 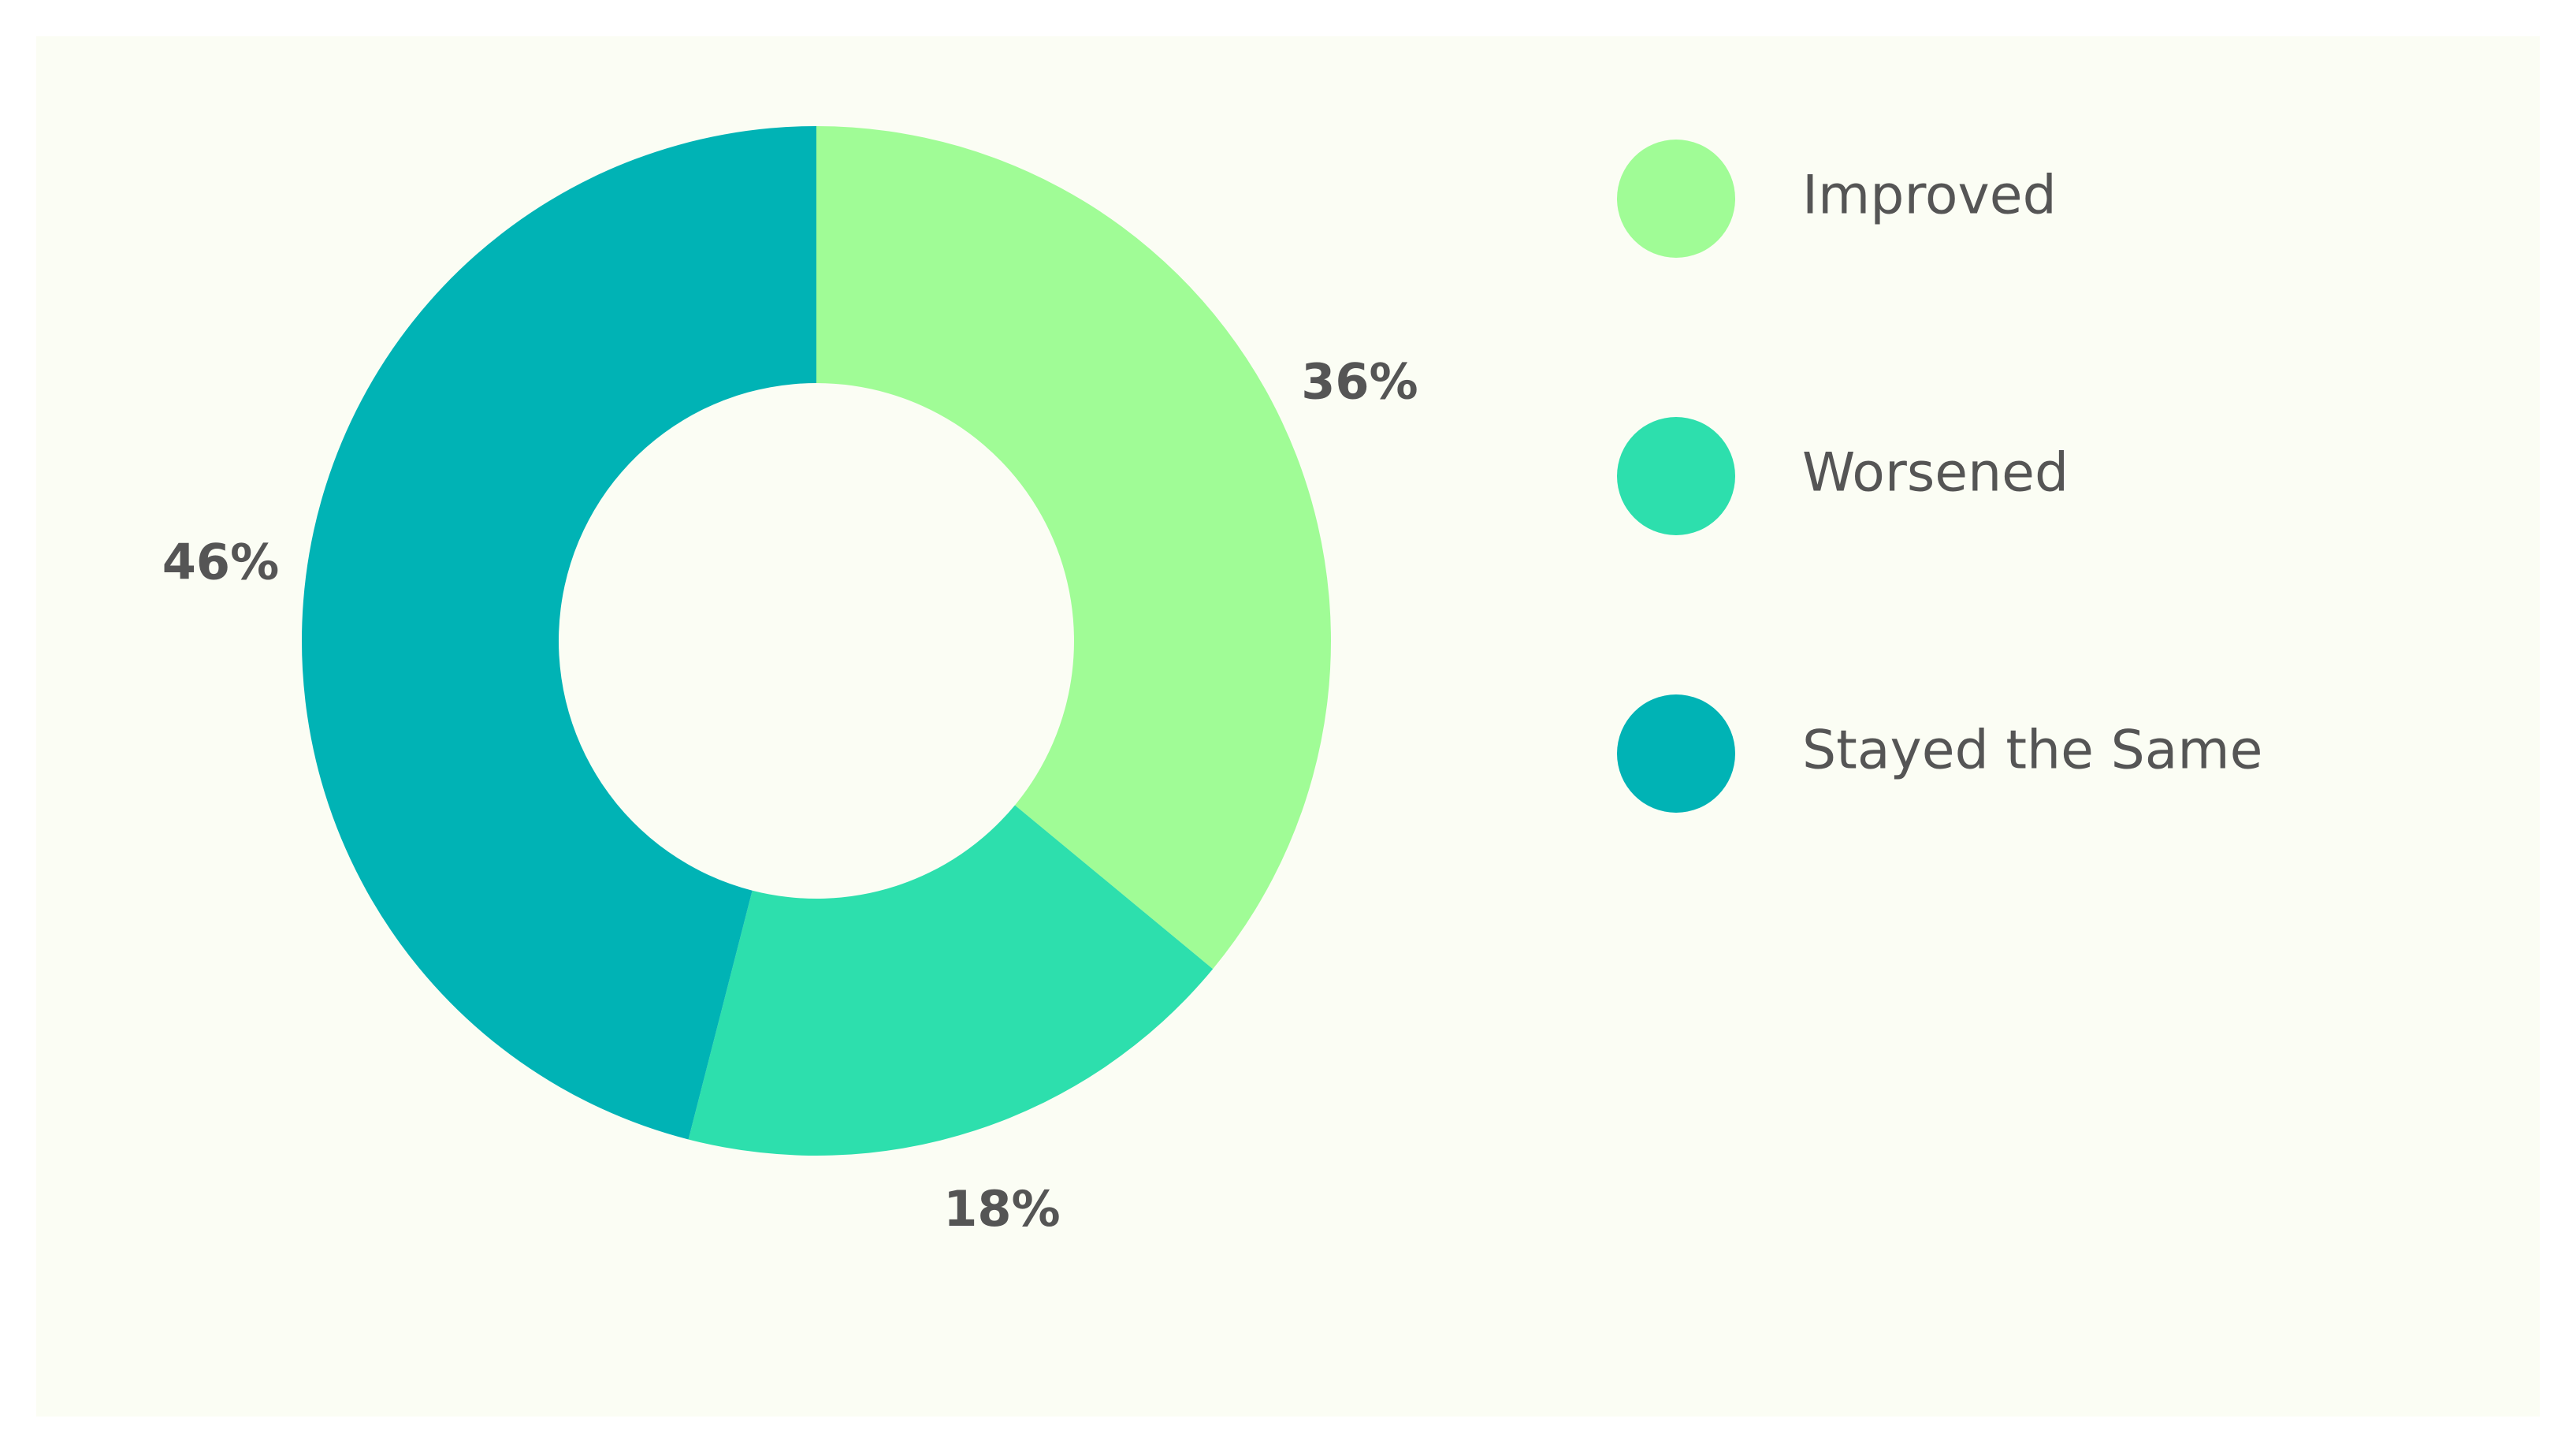 What do you see at coordinates (1359, 382) in the screenshot?
I see `value-label: 36%` at bounding box center [1359, 382].